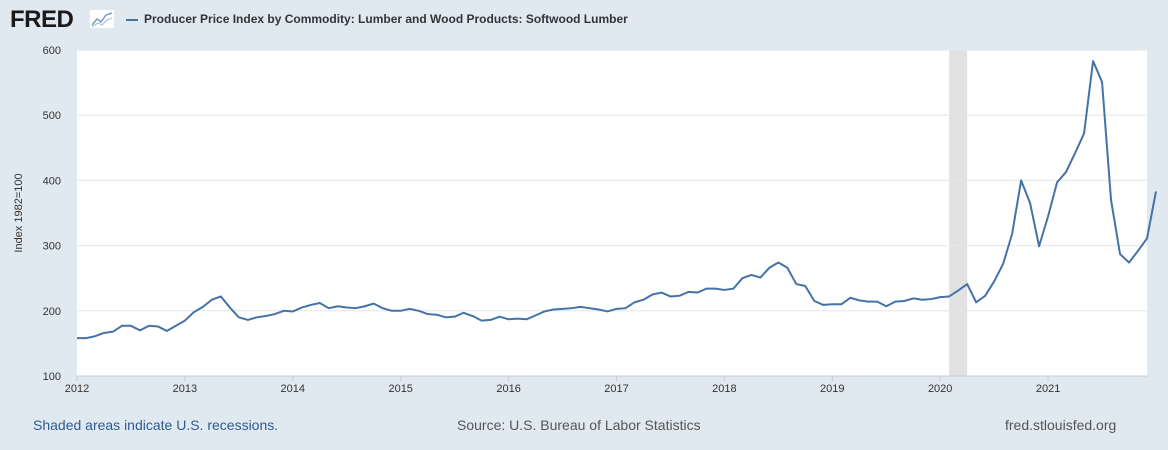  What do you see at coordinates (1048, 389) in the screenshot?
I see `x-tick-label: 2021` at bounding box center [1048, 389].